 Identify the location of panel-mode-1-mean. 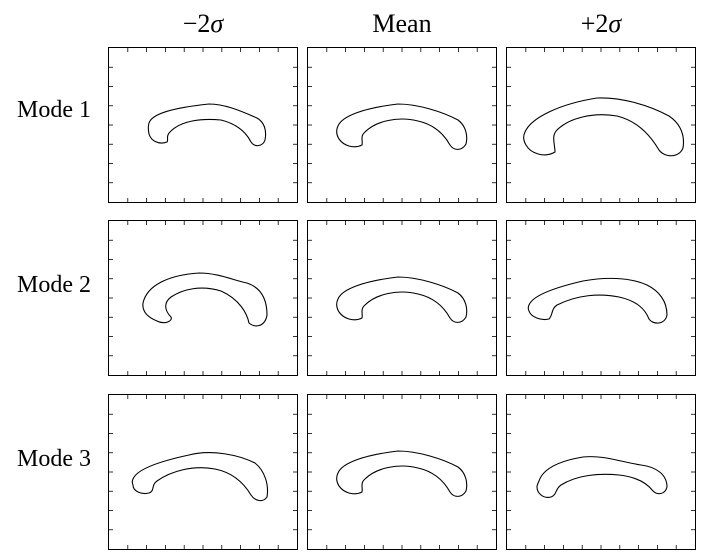
(402, 125).